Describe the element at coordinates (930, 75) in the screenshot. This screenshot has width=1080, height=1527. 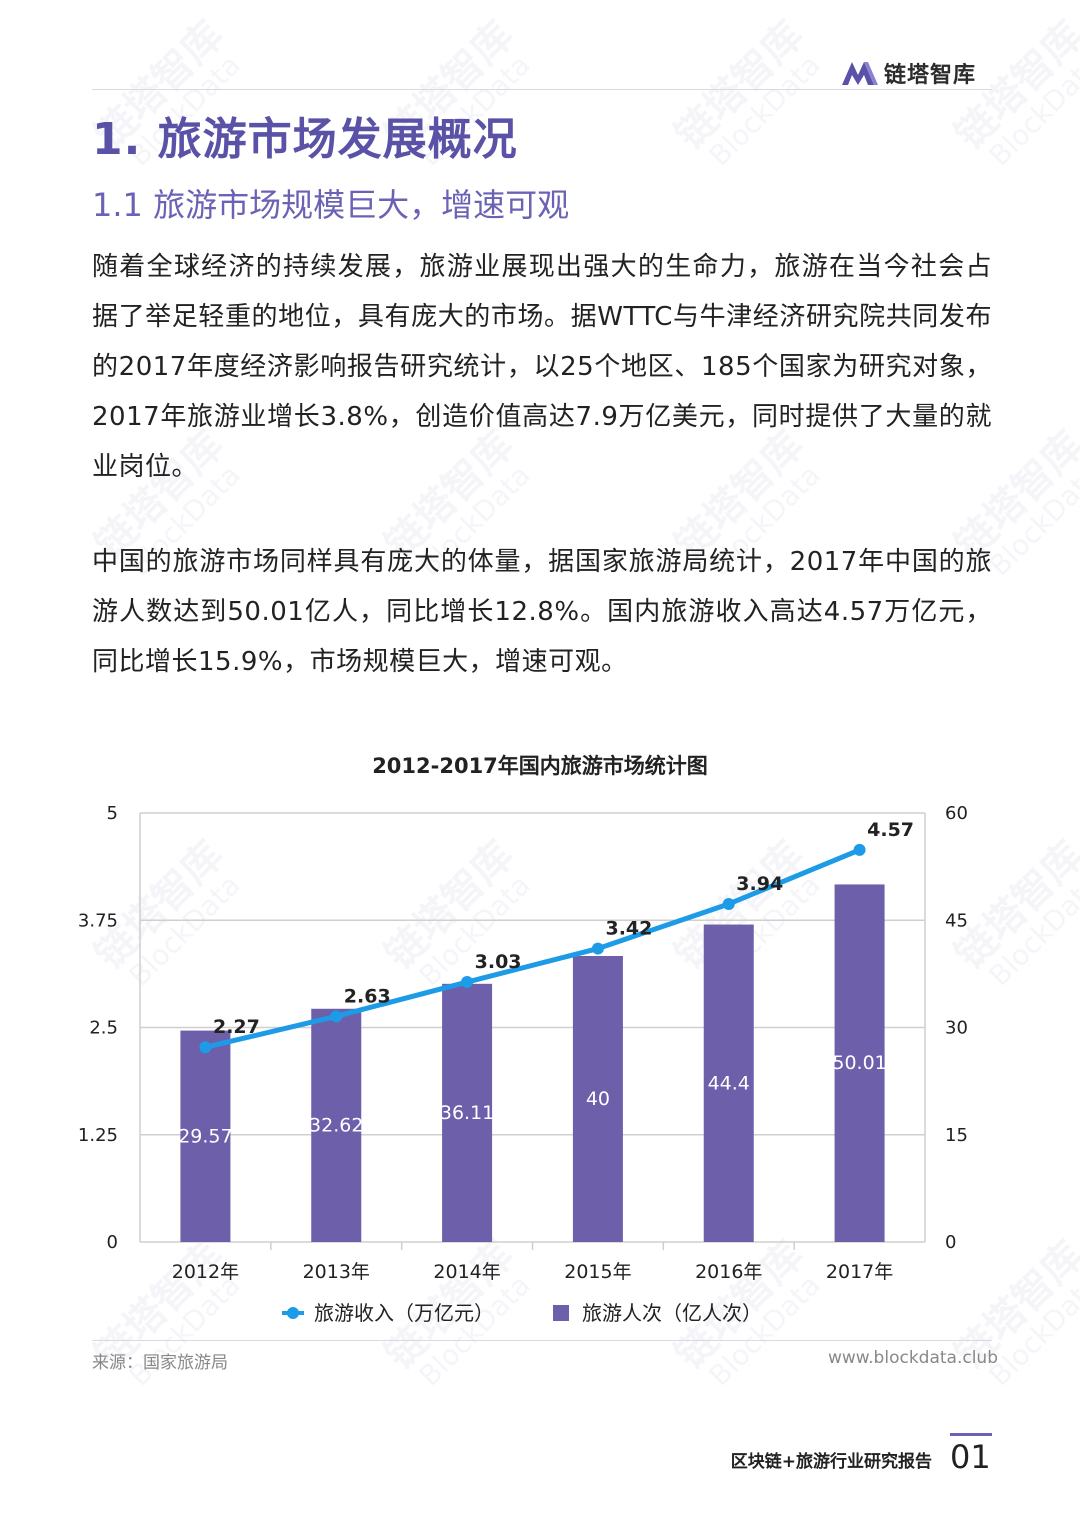
I see `logo-text: 链塔智库` at that location.